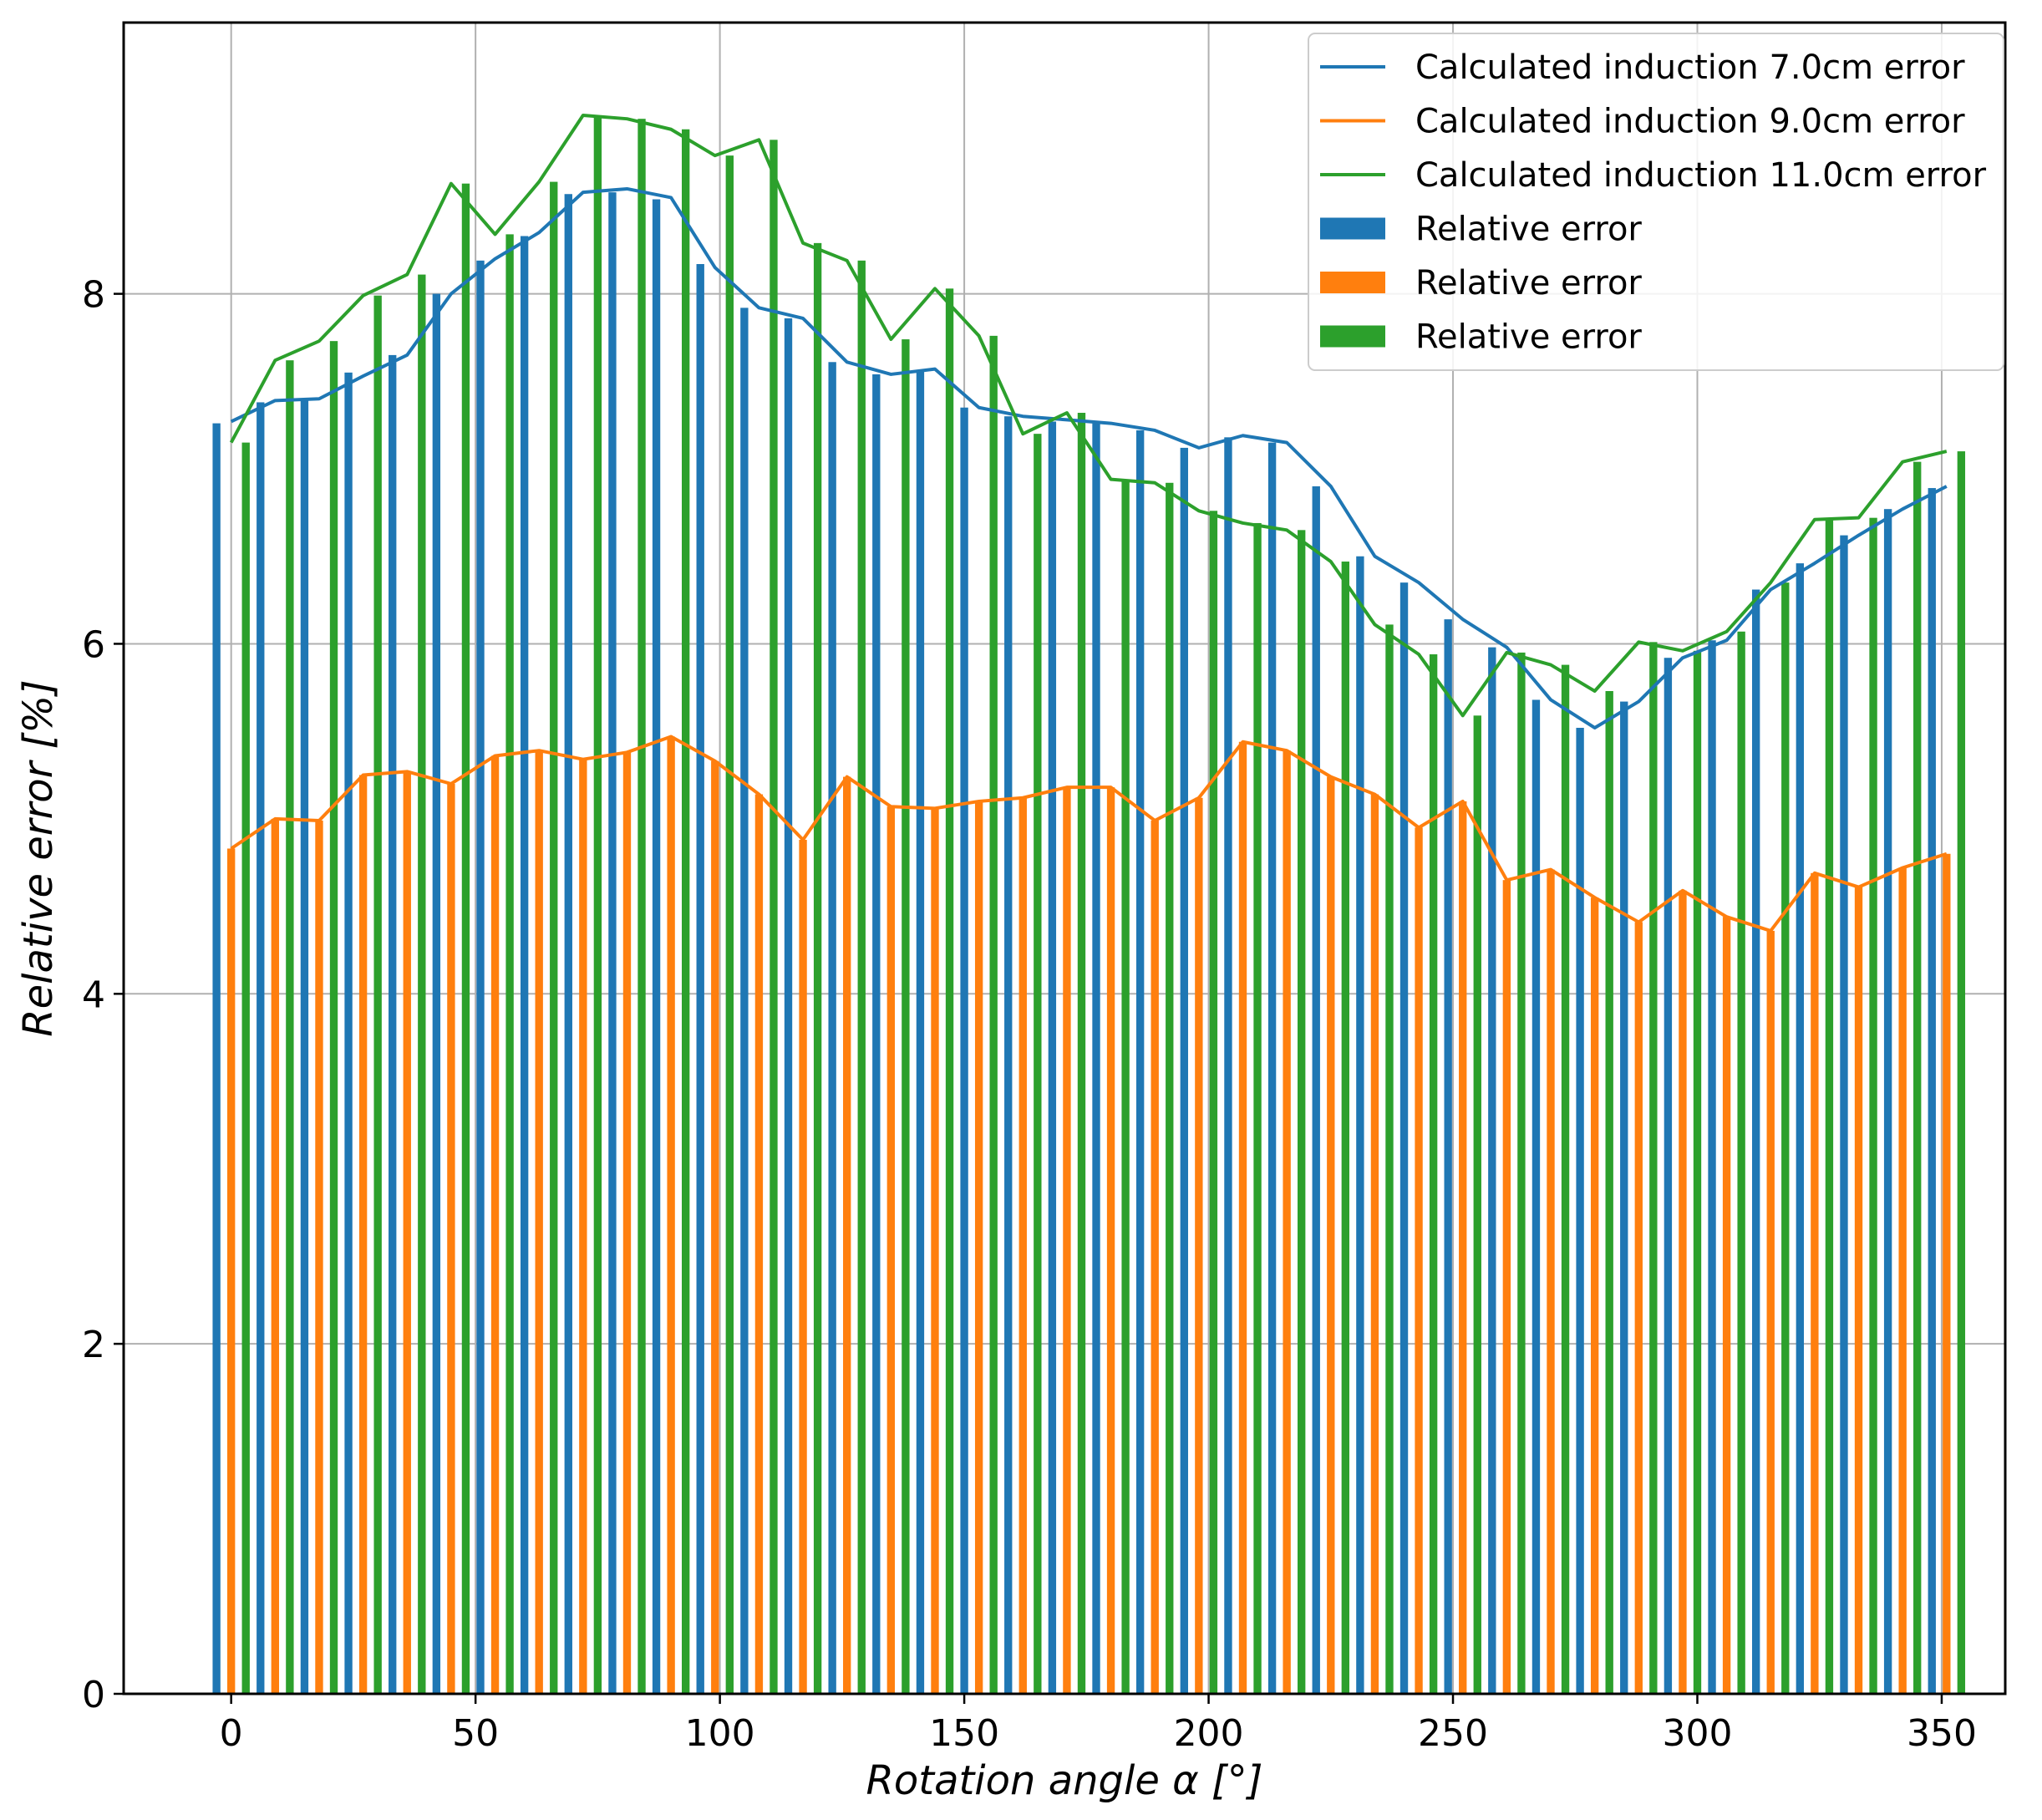 The width and height of the screenshot is (2042, 1820). I want to click on y-axis-title: Relative error [%], so click(38, 857).